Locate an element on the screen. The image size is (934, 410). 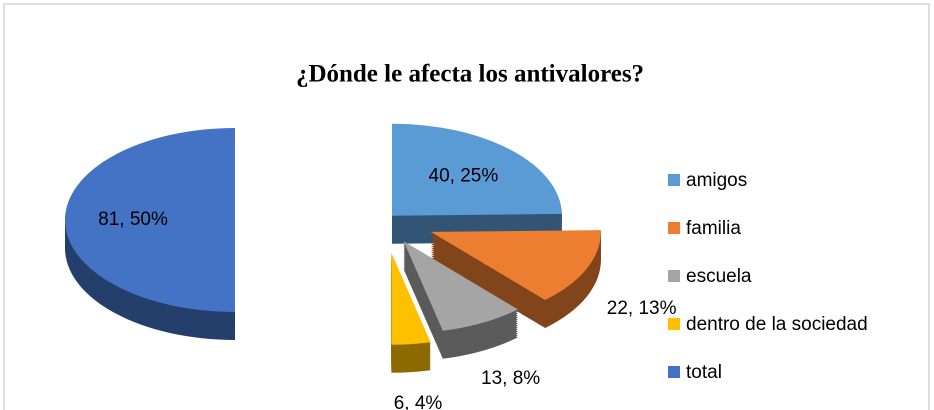
chart-title: ¿Dónde le afecta los antivalores? is located at coordinates (470, 74).